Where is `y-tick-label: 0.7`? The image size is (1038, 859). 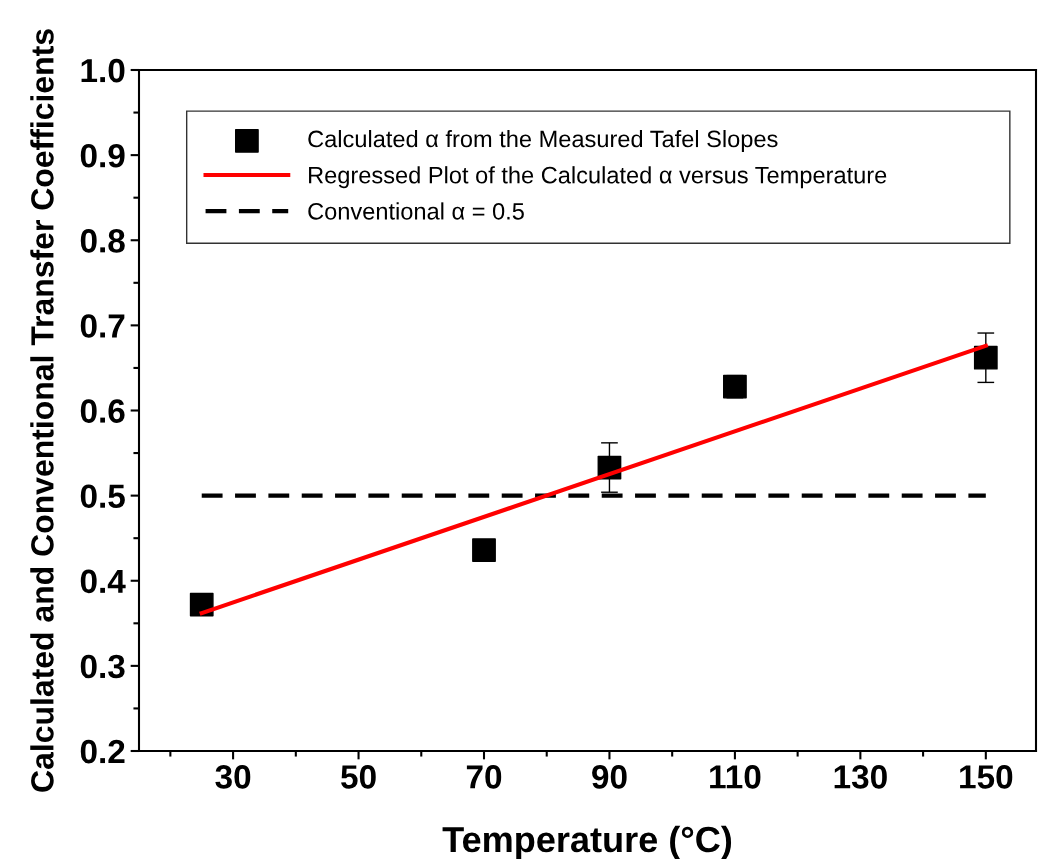 y-tick-label: 0.7 is located at coordinates (102, 326).